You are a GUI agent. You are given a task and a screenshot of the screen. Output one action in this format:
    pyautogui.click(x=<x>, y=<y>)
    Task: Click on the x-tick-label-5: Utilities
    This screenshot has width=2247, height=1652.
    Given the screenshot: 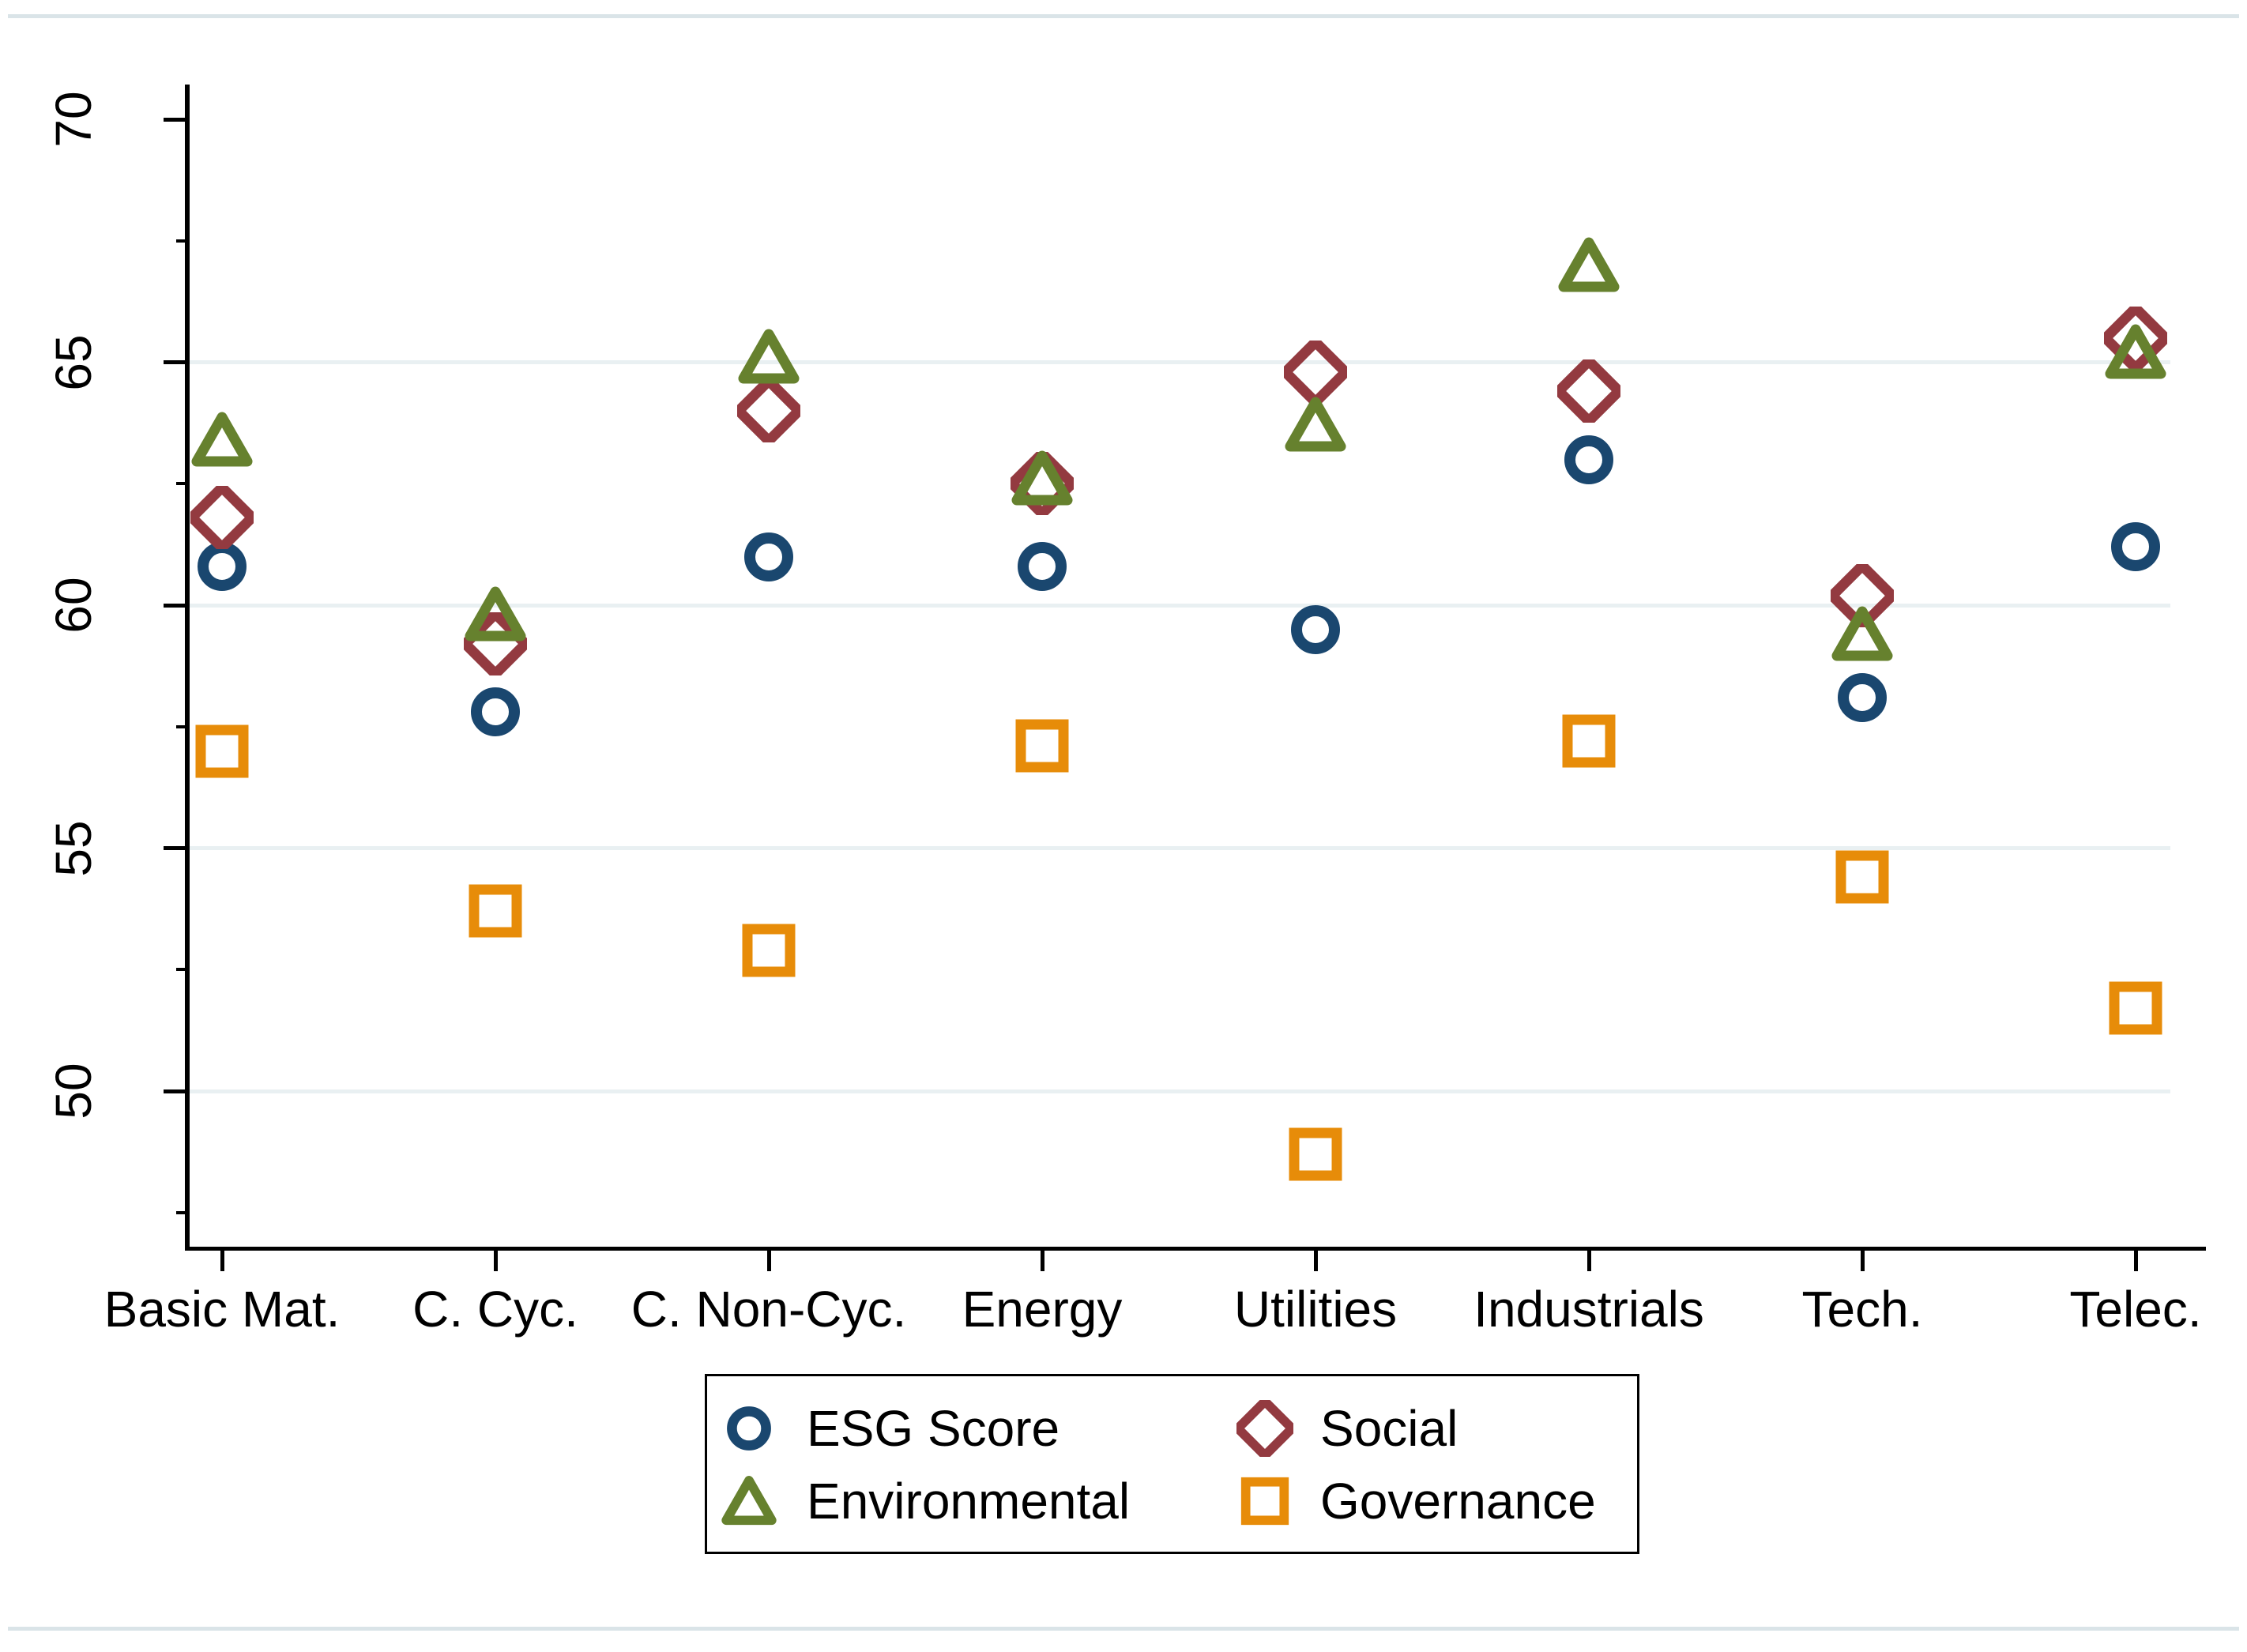 What is the action you would take?
    pyautogui.click(x=1315, y=1309)
    